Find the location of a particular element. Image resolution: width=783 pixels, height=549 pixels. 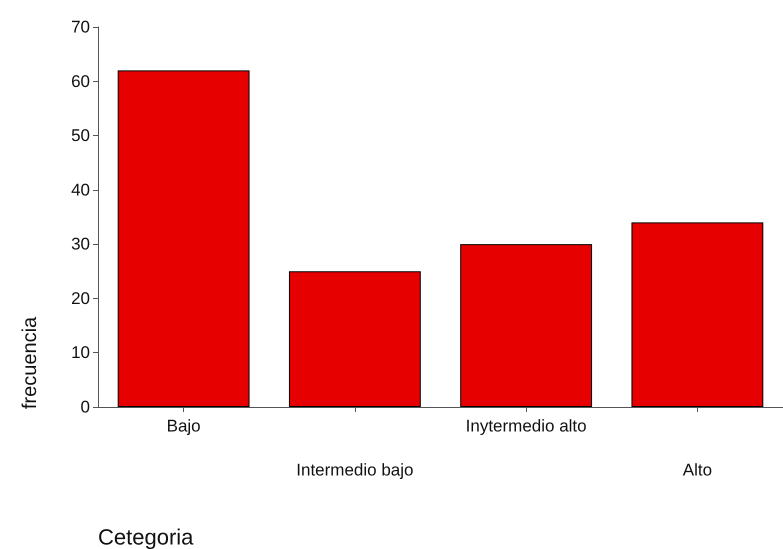

y-tick-label: 30 is located at coordinates (80, 244).